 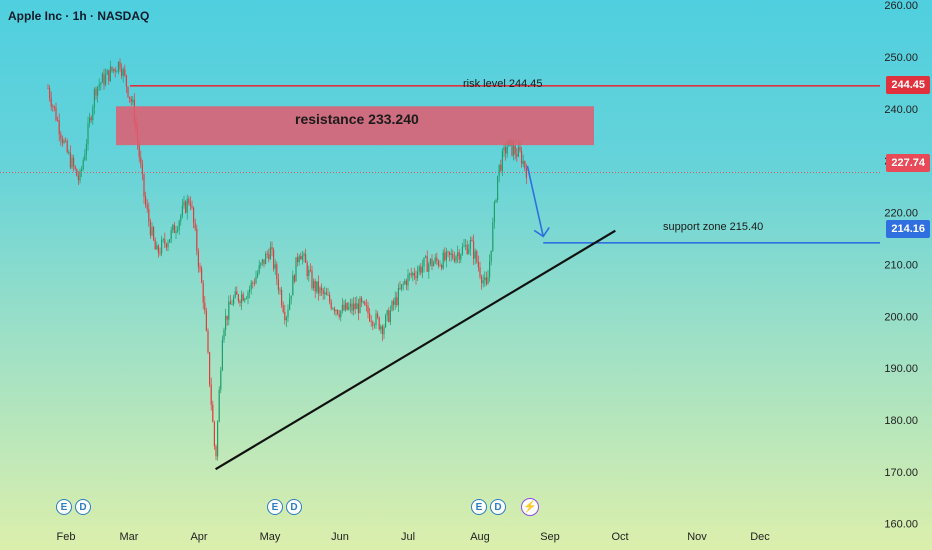 I want to click on y-tick-label: 170.00, so click(x=901, y=473).